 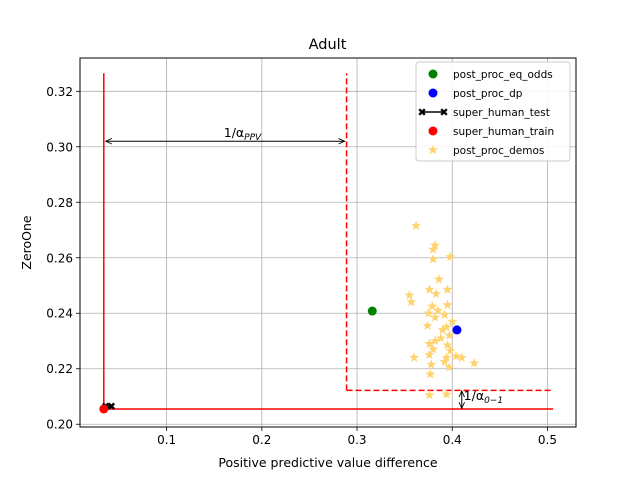 I want to click on series-post-proc-eq-odds, so click(x=372, y=311).